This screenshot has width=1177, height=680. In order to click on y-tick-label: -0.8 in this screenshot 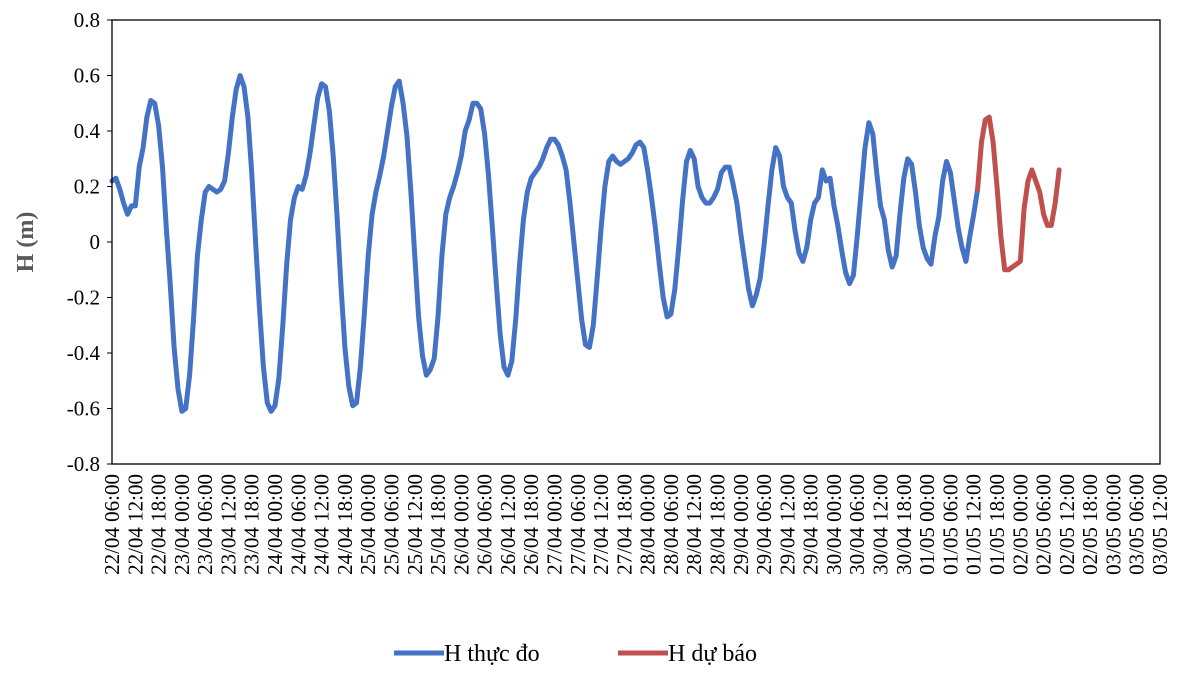, I will do `click(83, 464)`.